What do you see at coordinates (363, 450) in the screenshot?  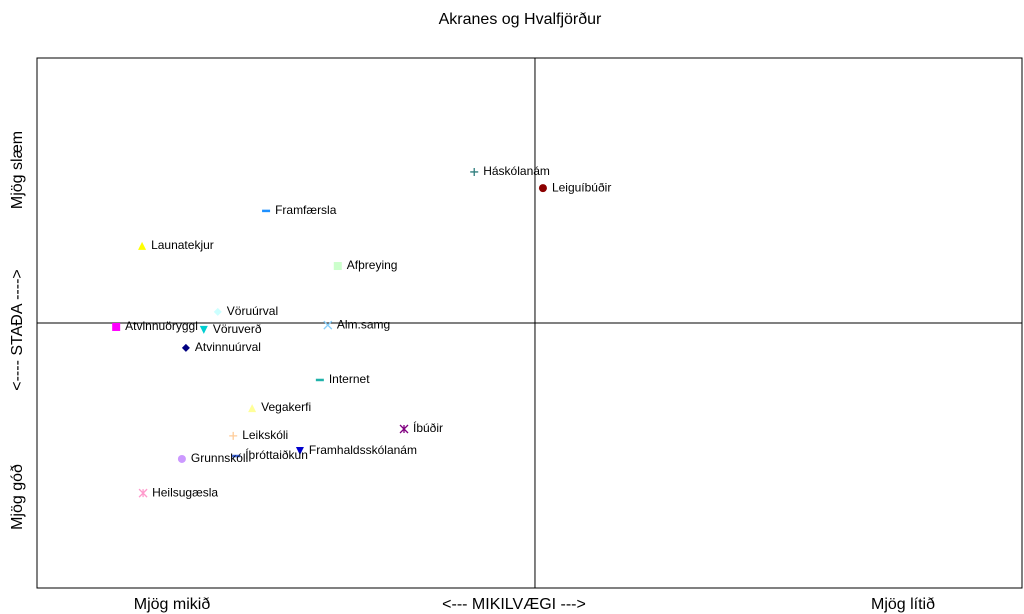 I see `point-label: Framhaldsskólanám` at bounding box center [363, 450].